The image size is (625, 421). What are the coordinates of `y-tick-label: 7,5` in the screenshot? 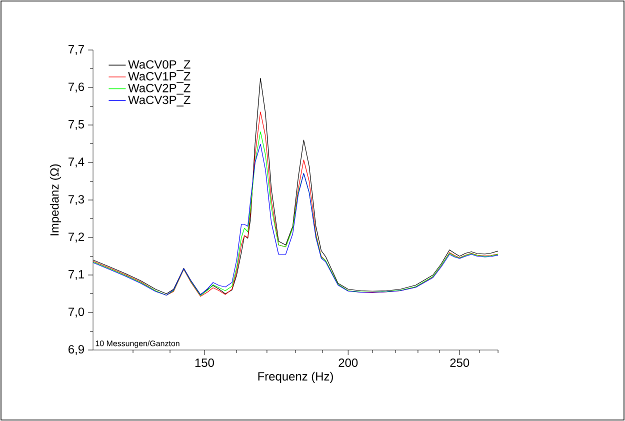 It's located at (76, 125).